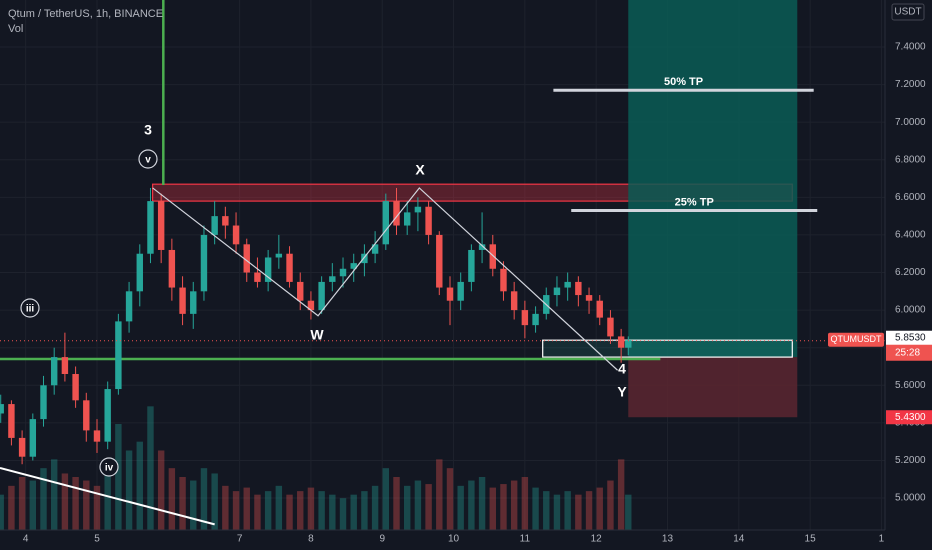 Image resolution: width=932 pixels, height=550 pixels. I want to click on y-tick-label: 7.2000, so click(910, 84).